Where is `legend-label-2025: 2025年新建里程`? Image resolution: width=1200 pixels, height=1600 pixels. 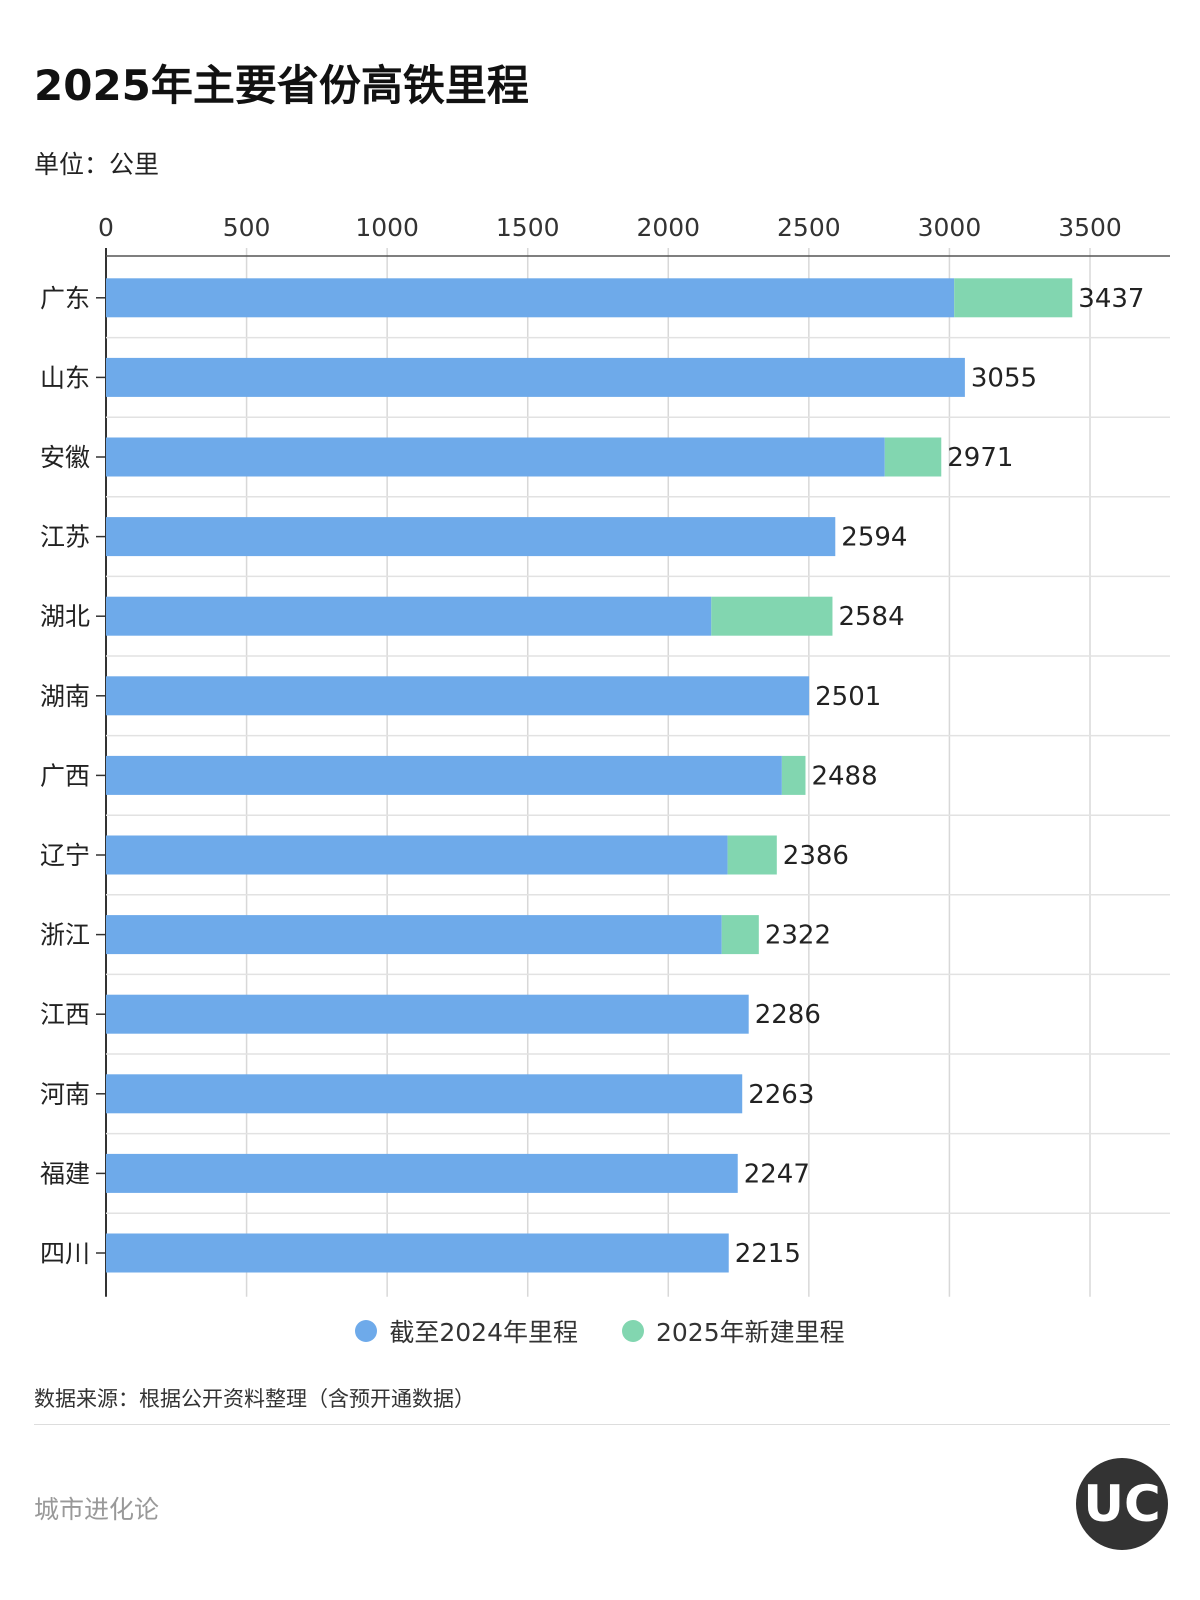 legend-label-2025: 2025年新建里程 is located at coordinates (750, 1332).